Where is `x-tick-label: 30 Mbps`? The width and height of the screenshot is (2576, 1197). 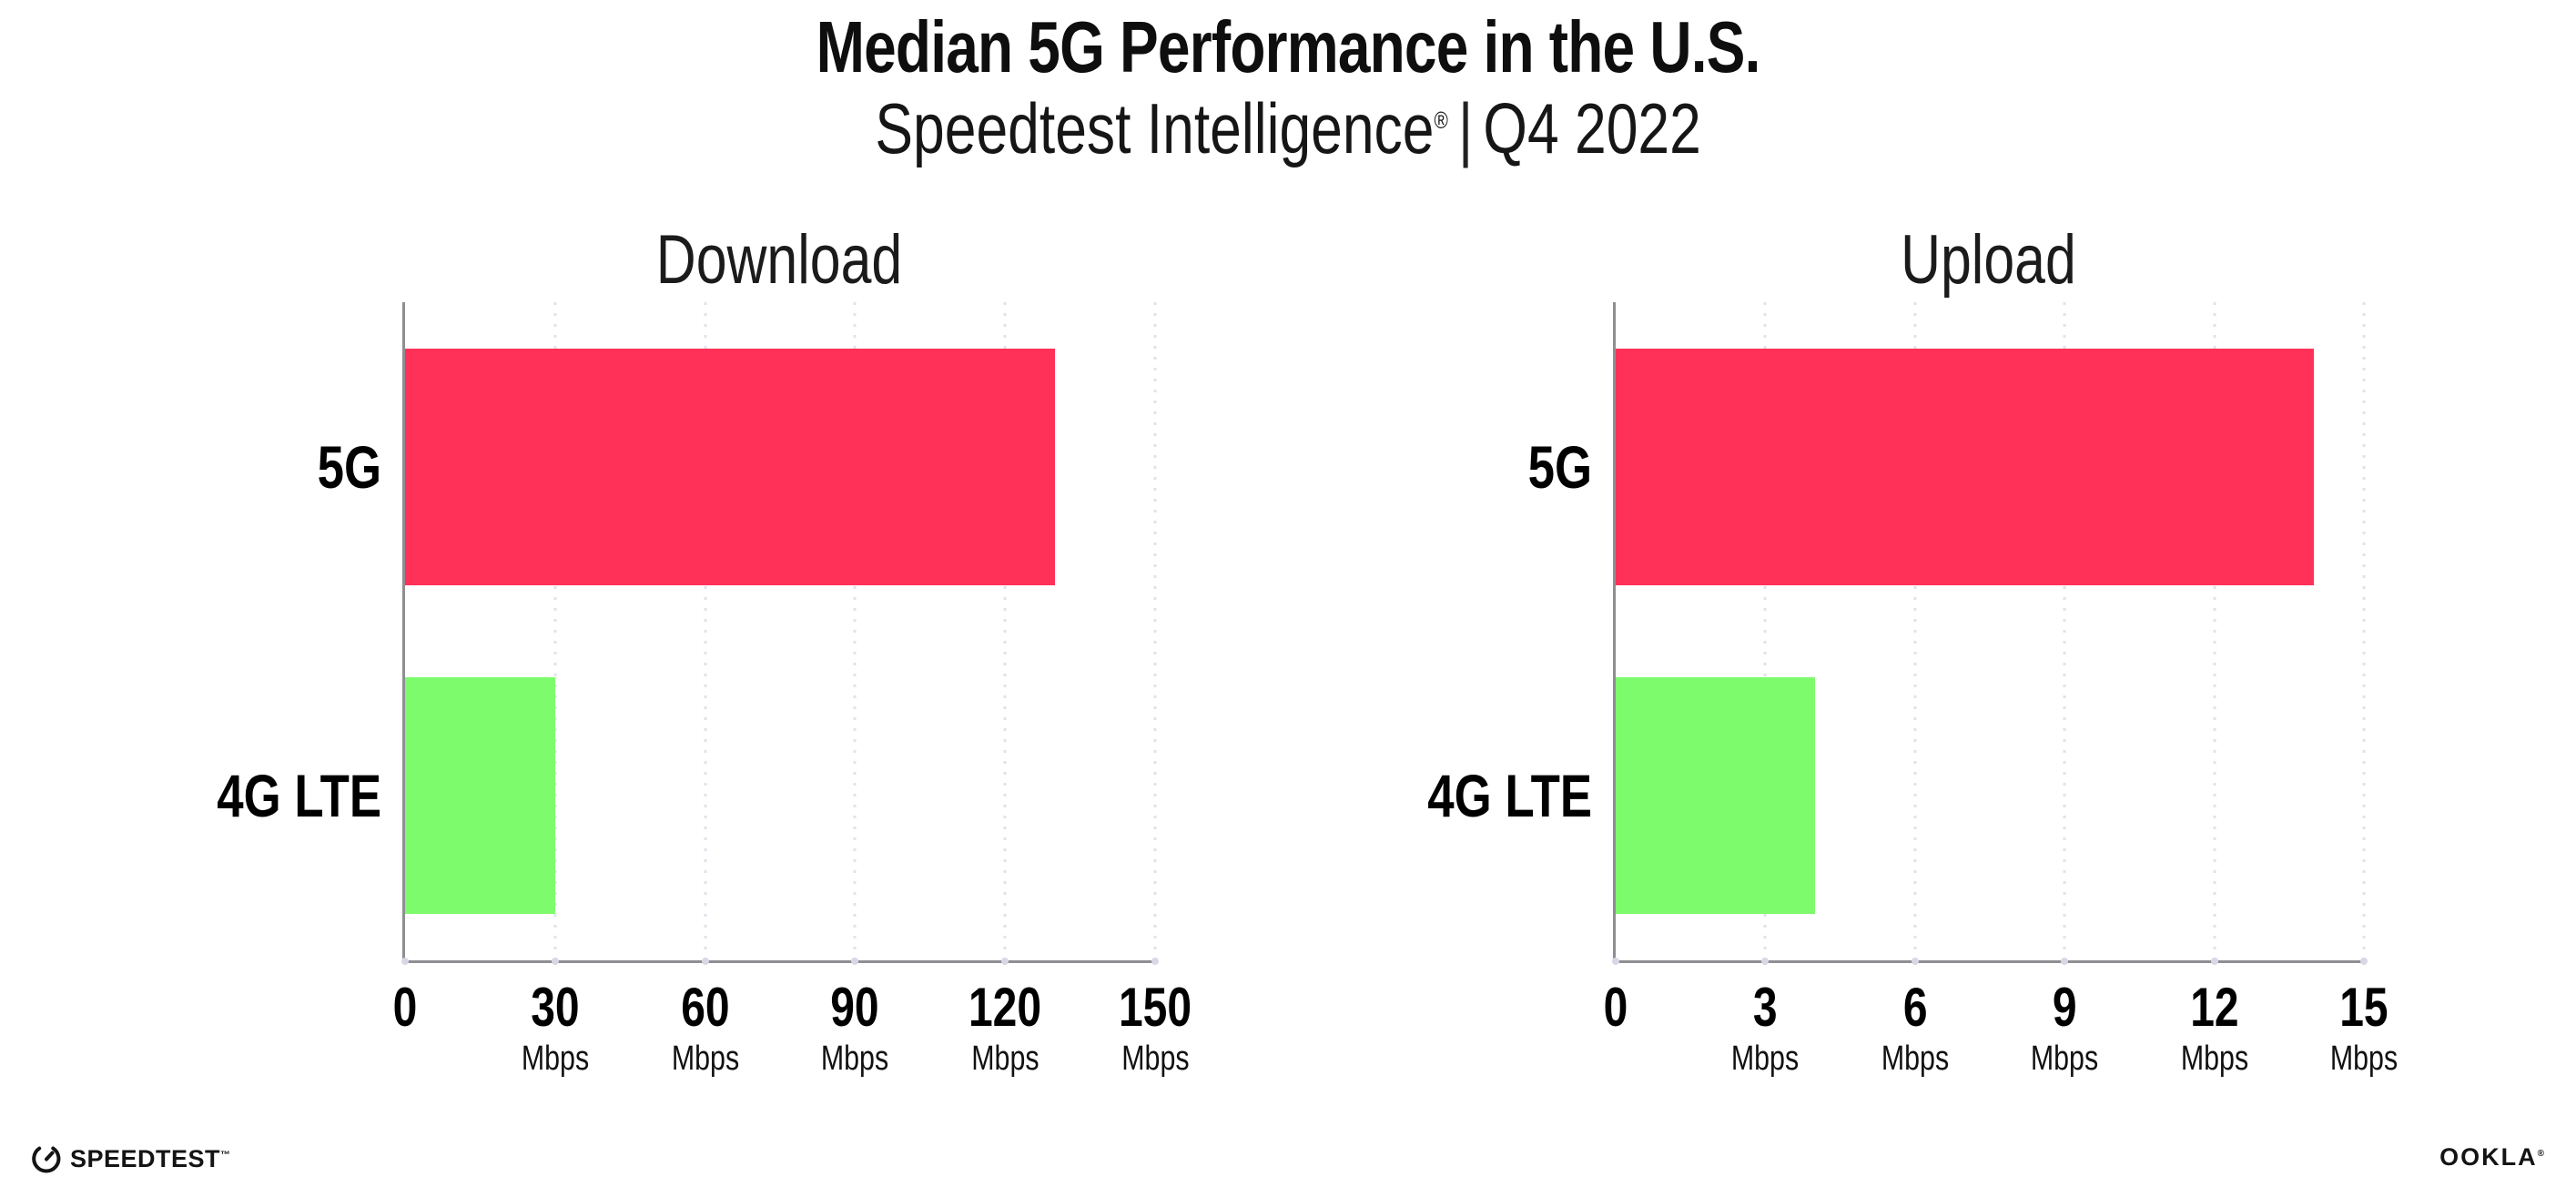 x-tick-label: 30 Mbps is located at coordinates (555, 1027).